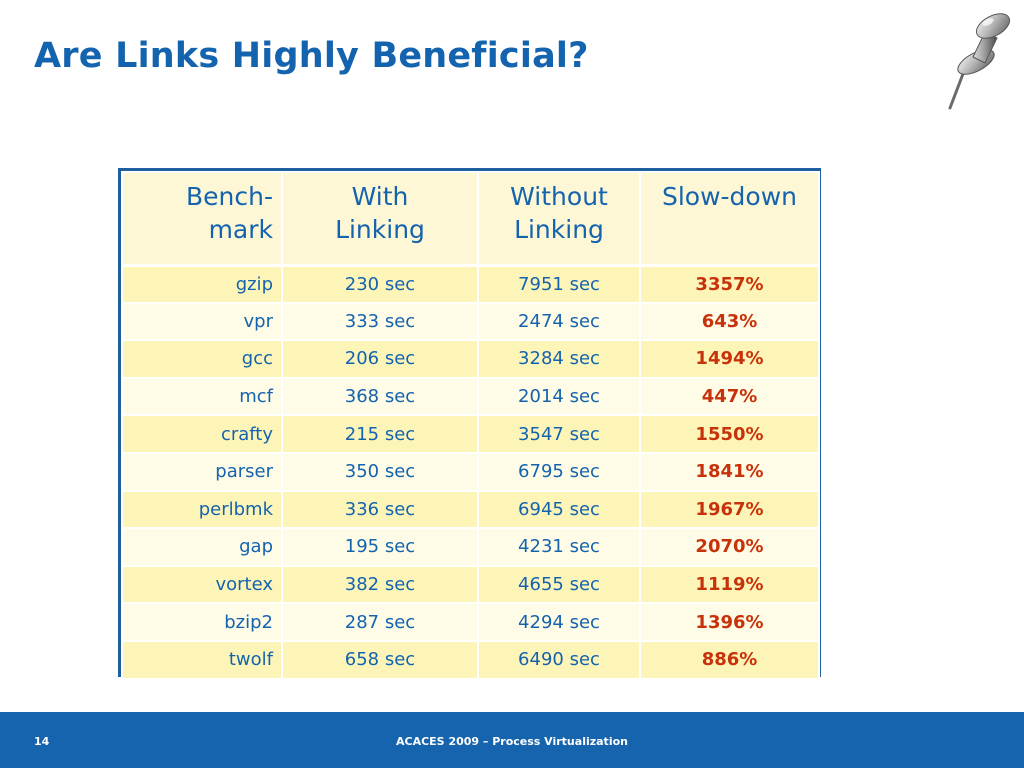 The width and height of the screenshot is (1024, 768). What do you see at coordinates (729, 622) in the screenshot?
I see `cell-slowdown: 1396%` at bounding box center [729, 622].